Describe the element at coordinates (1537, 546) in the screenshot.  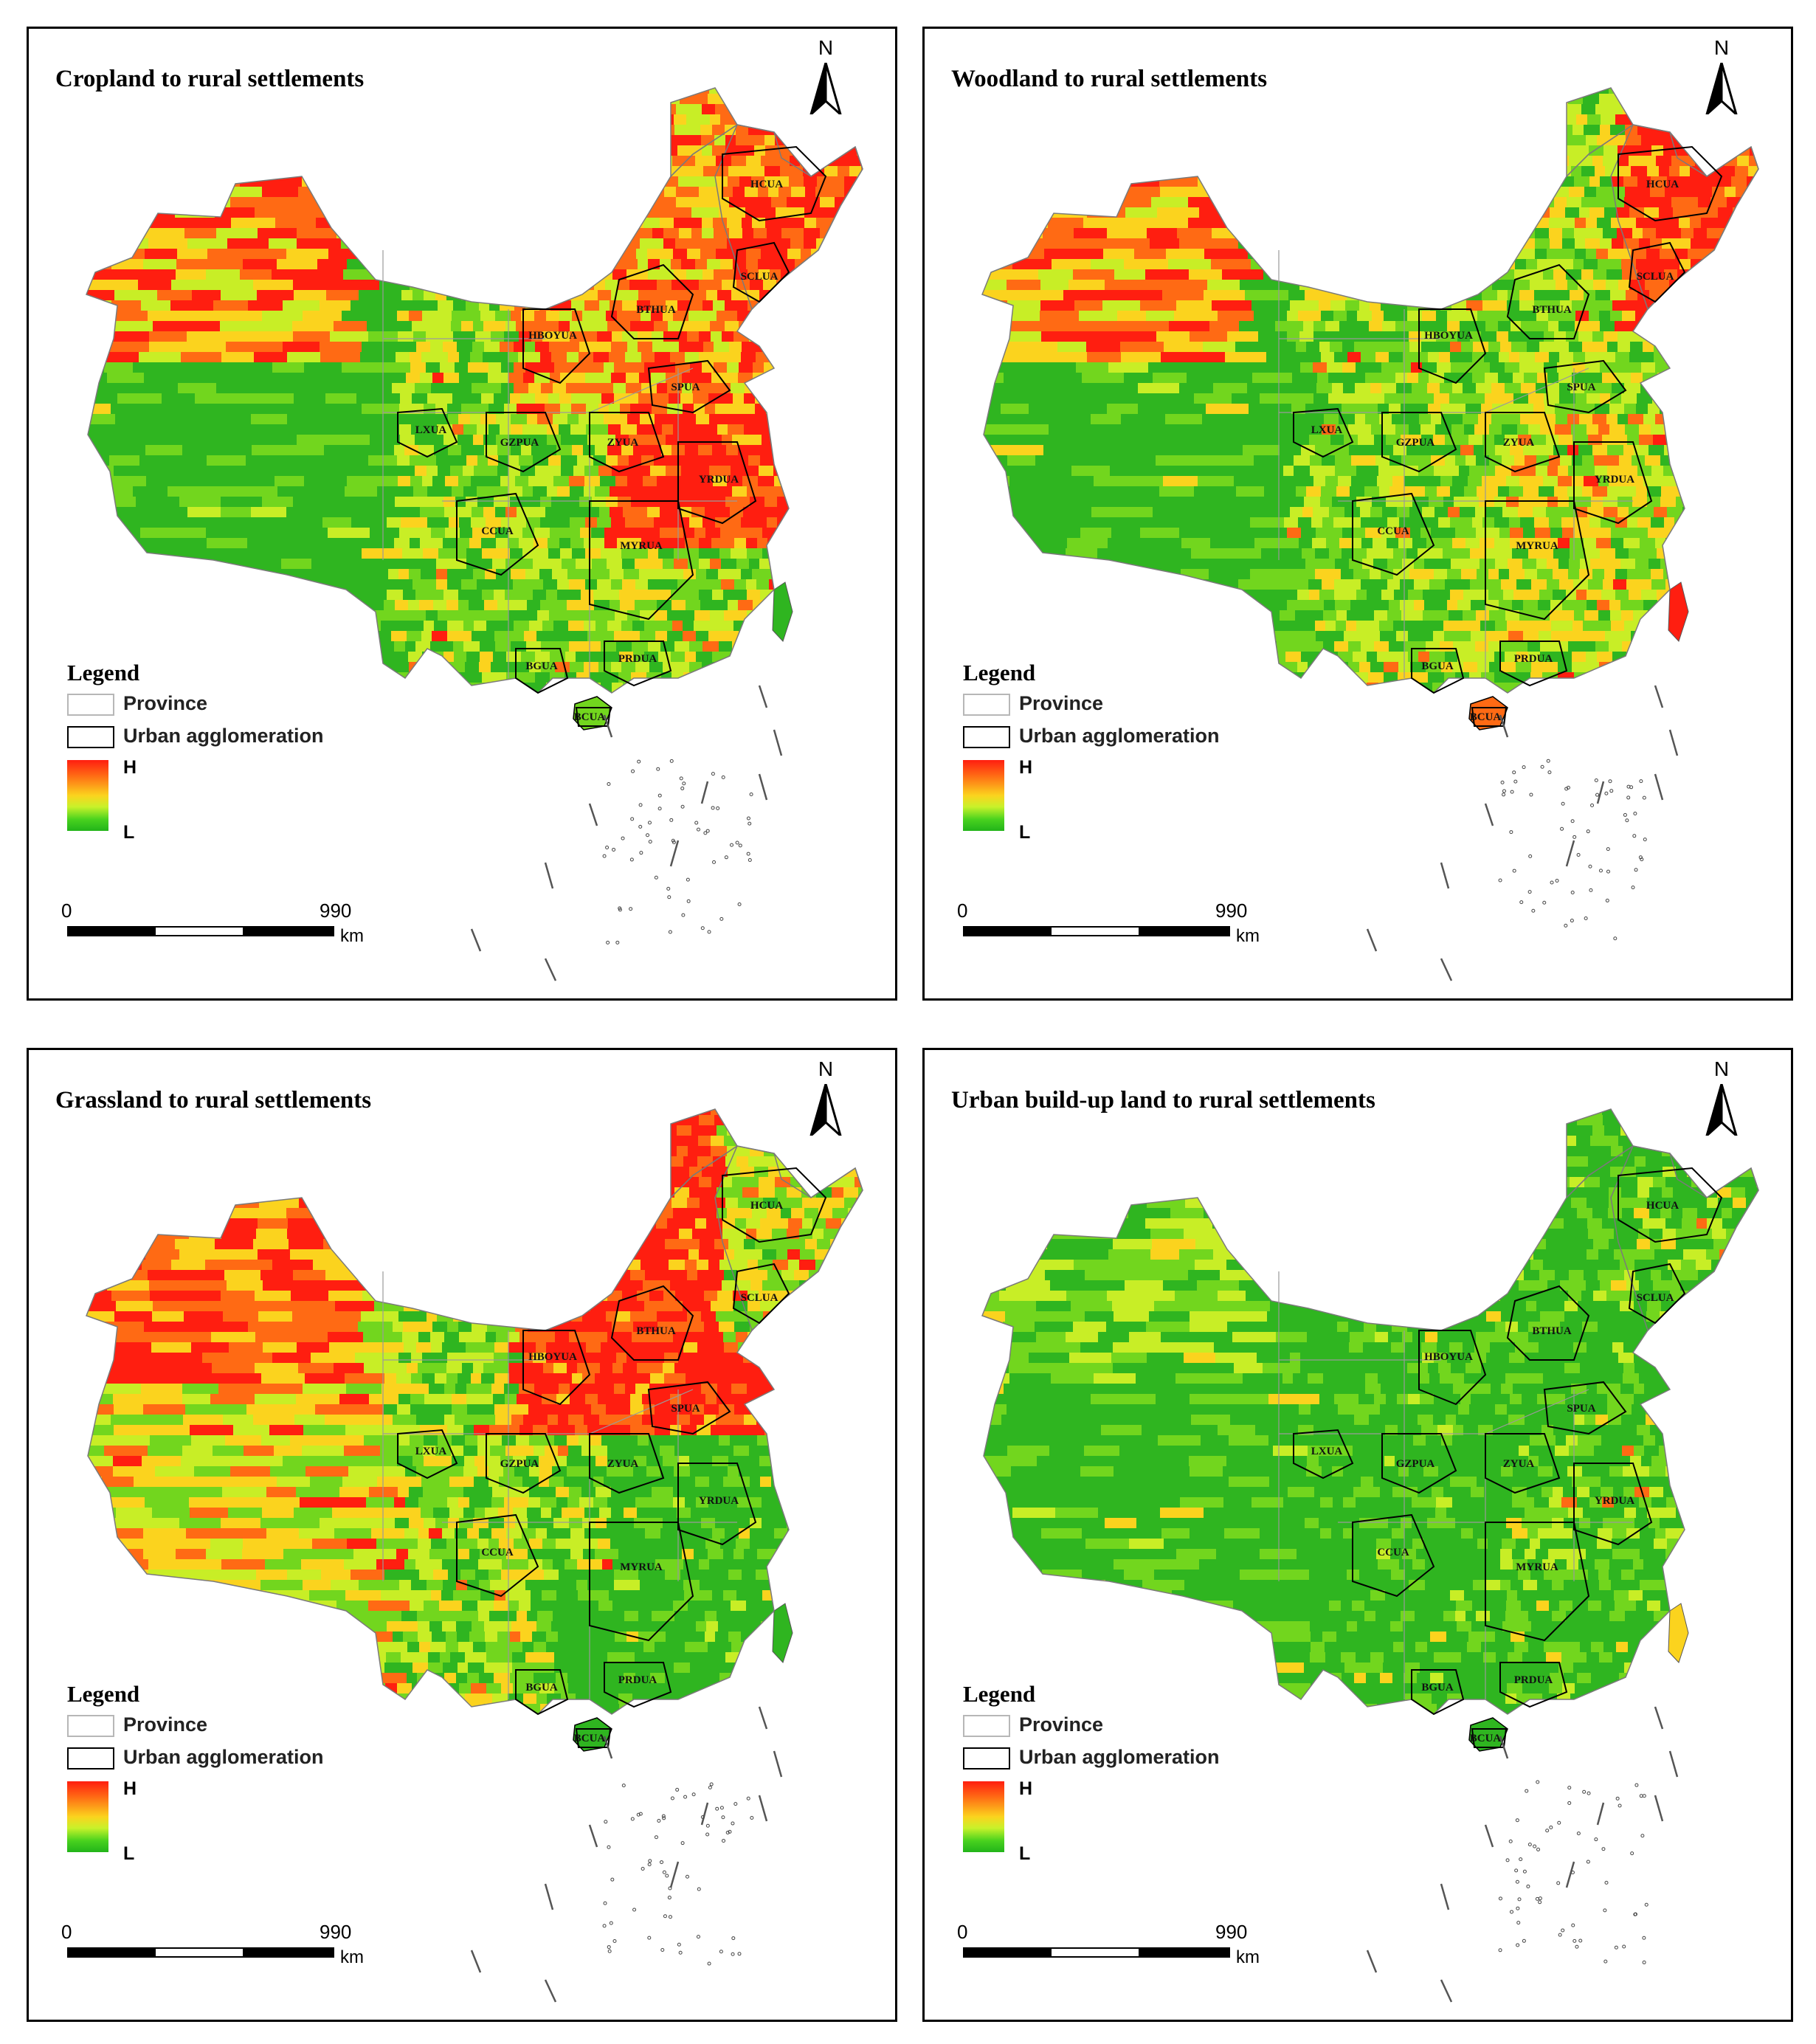
I see `ua-label-myrua: MYRUA` at that location.